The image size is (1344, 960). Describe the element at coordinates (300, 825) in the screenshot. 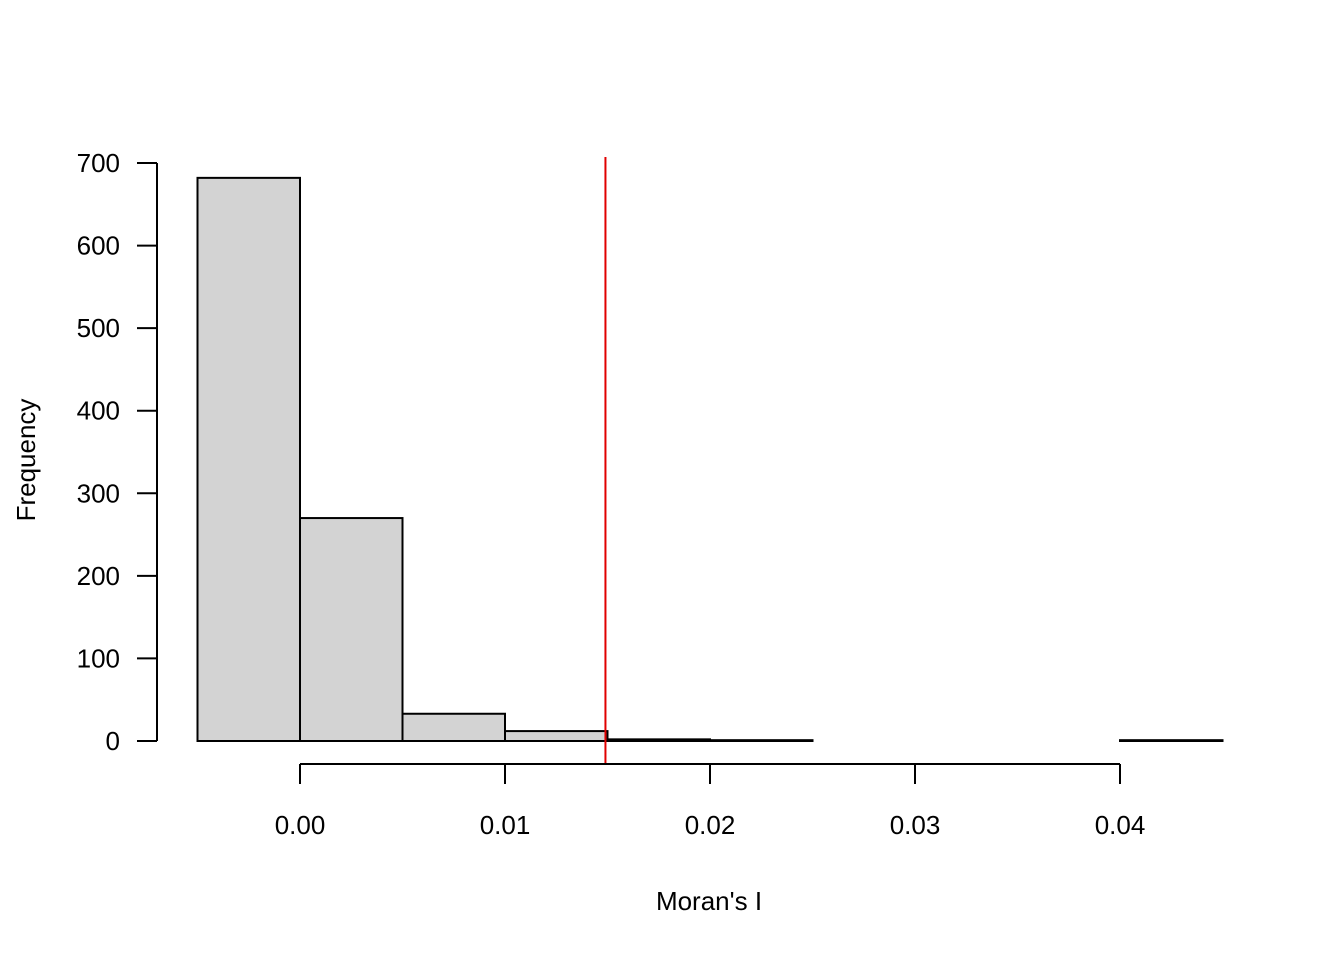

I see `x-tick-label: 0.00` at that location.